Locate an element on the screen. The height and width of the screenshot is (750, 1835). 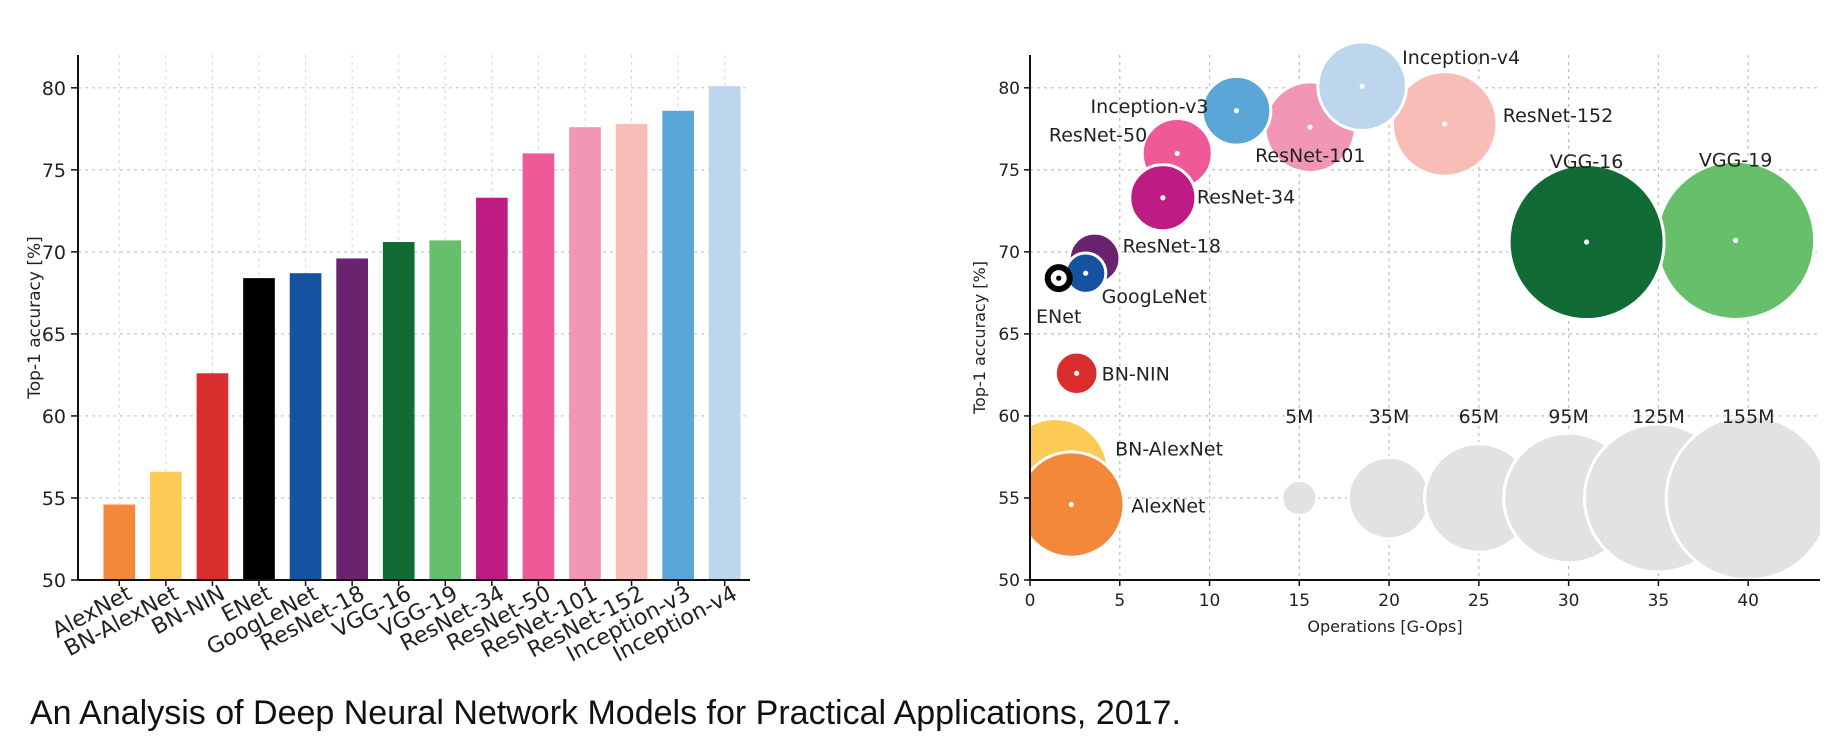
point-label-inception-v3: Inception-v3 is located at coordinates (1150, 107).